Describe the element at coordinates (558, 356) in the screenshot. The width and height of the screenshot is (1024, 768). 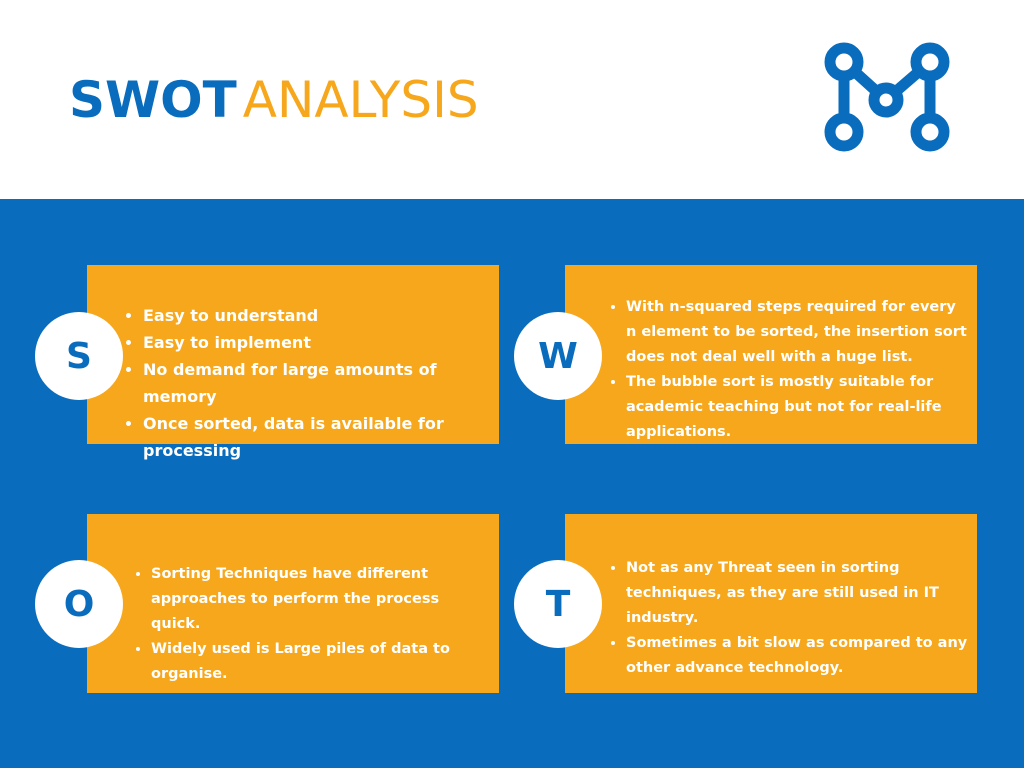
I see `weaknesses-badge: W` at that location.